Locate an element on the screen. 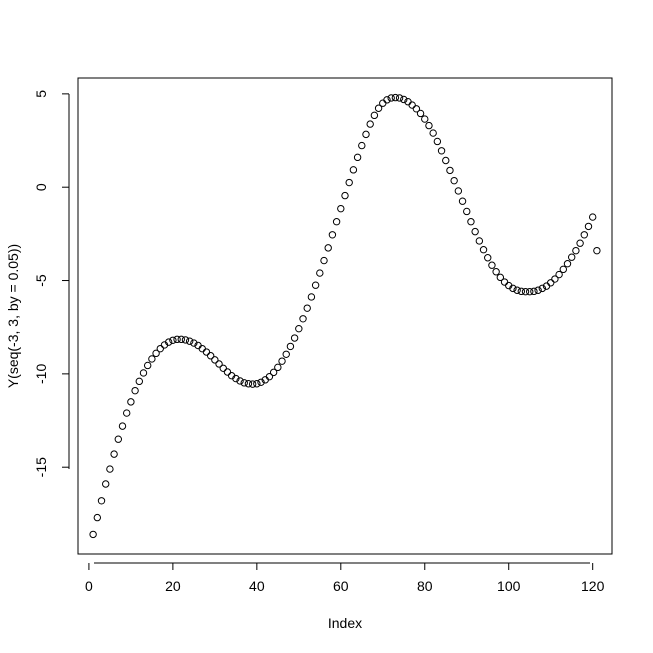 The image size is (653, 653). x-tick-label: 40 is located at coordinates (257, 586).